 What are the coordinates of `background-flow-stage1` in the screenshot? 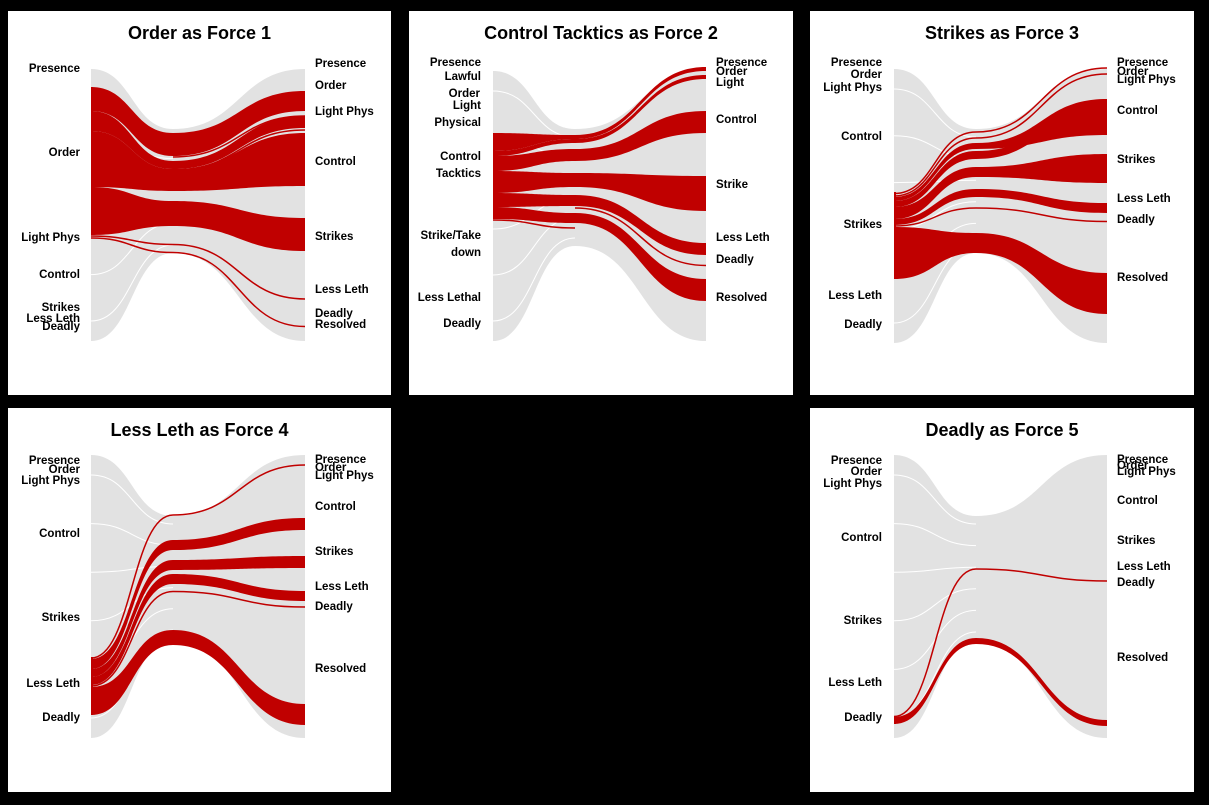 It's located at (935, 596).